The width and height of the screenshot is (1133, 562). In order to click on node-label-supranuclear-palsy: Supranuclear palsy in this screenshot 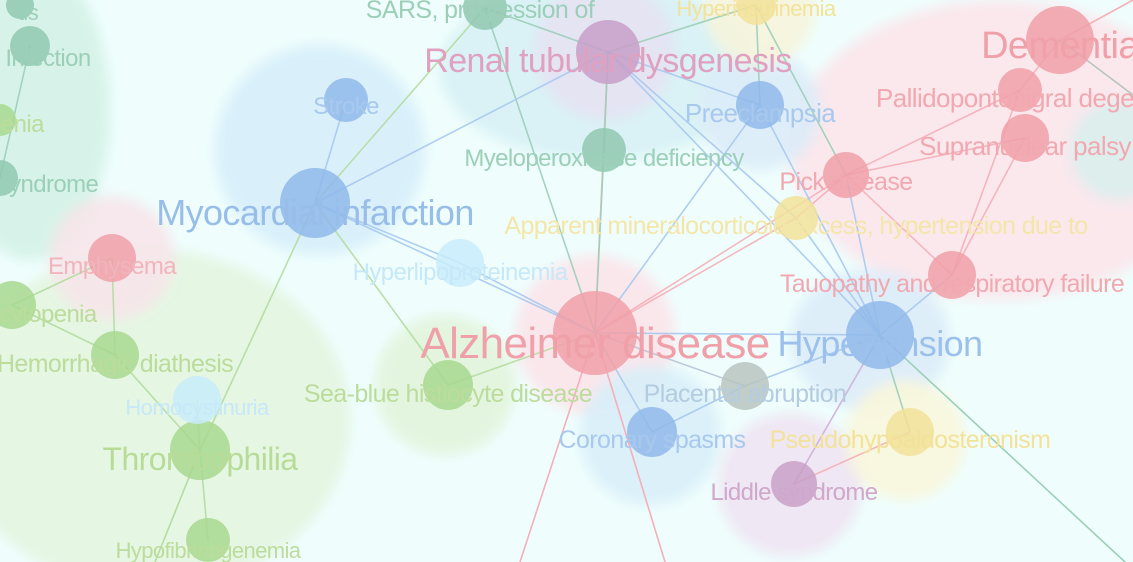, I will do `click(1025, 146)`.